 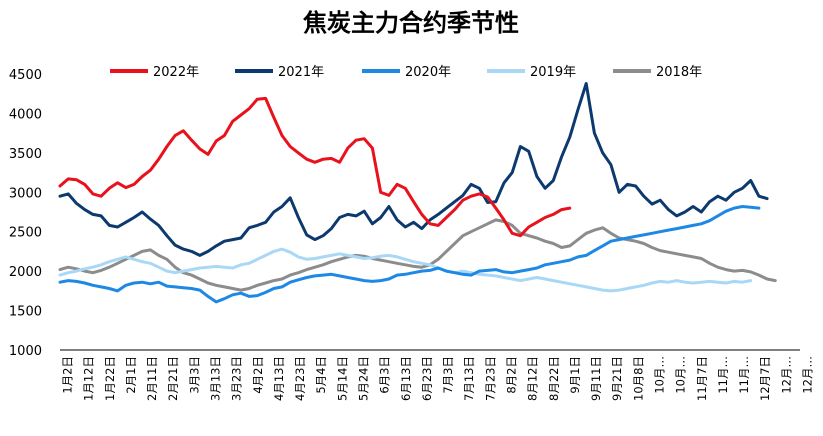 I want to click on y-tick-label: 4000, so click(x=25, y=114).